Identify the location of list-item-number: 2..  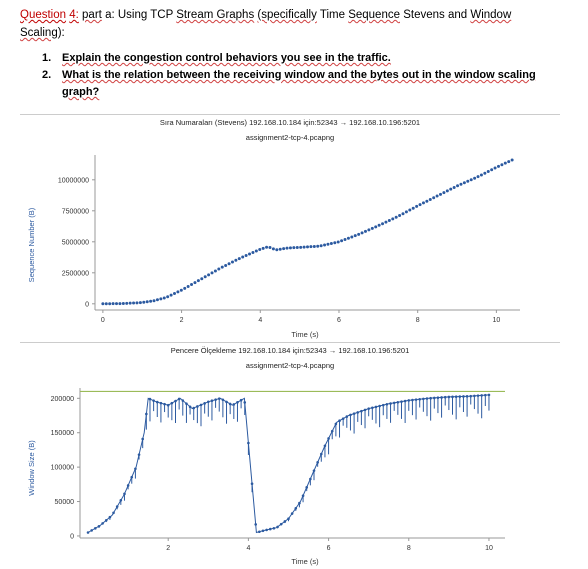
(47, 75).